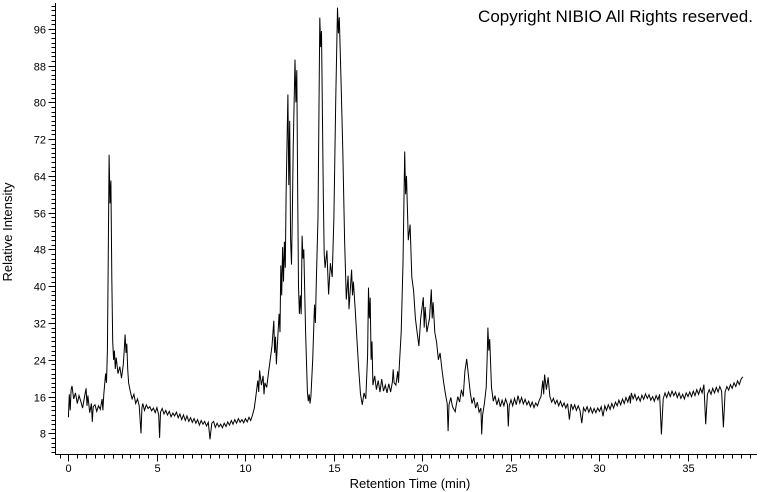  Describe the element at coordinates (68, 469) in the screenshot. I see `x-tick-label: 0` at that location.